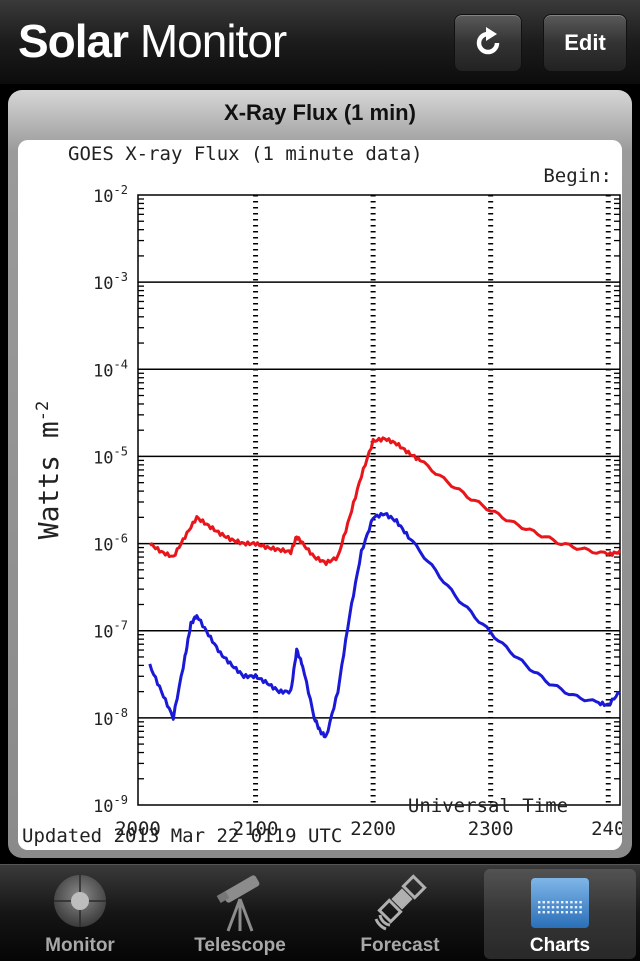  I want to click on tab-charts-label: Charts, so click(560, 945).